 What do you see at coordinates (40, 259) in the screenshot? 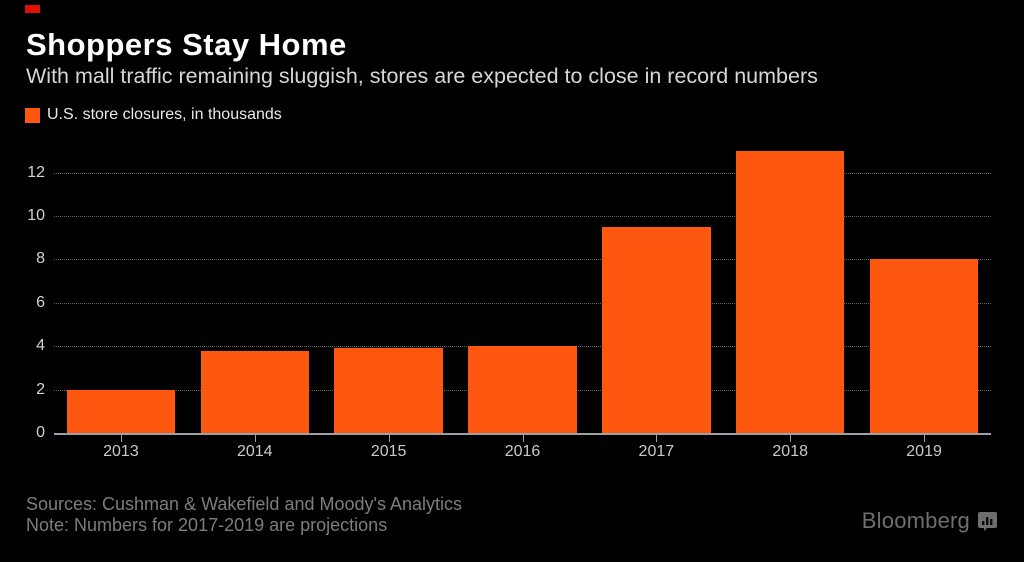
I see `y-tick-label-8: 8` at bounding box center [40, 259].